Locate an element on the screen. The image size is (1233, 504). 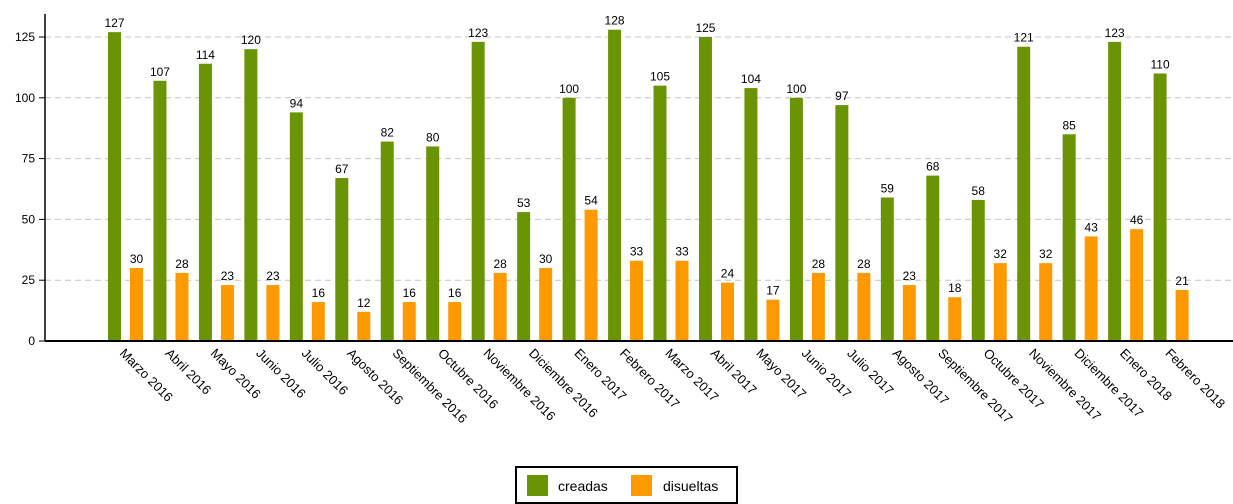
data-label-creadas: 127 is located at coordinates (114, 23).